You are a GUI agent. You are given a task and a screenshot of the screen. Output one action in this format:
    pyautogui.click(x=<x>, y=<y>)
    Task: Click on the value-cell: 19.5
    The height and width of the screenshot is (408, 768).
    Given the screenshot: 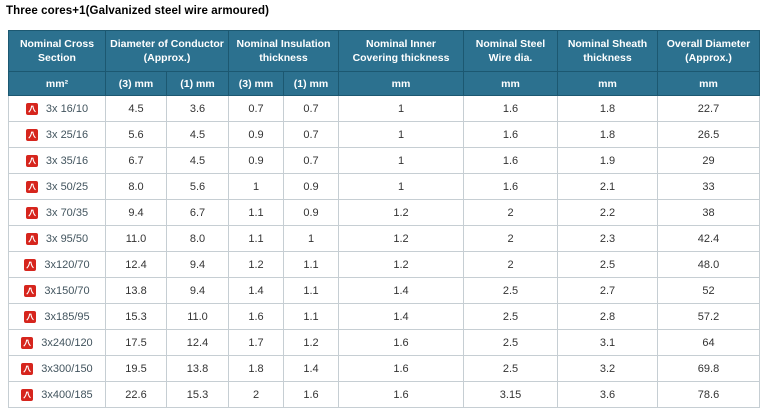 What is the action you would take?
    pyautogui.click(x=136, y=368)
    